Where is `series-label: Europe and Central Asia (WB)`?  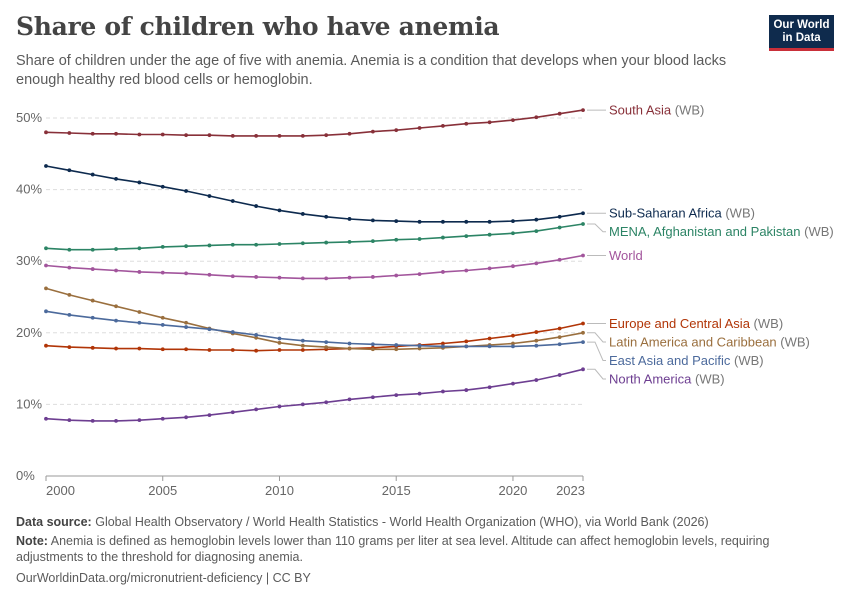
series-label: Europe and Central Asia (WB) is located at coordinates (696, 323).